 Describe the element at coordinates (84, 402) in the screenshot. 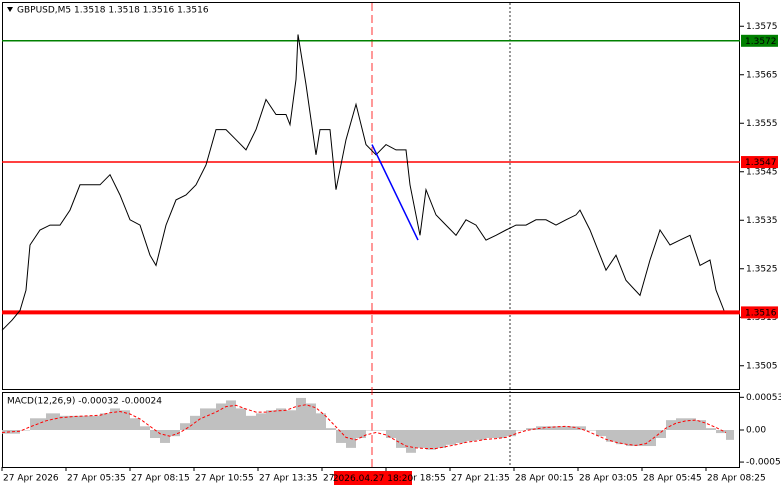

I see `macd-title: MACD(12,26,9) -0.00032 -0.00024` at that location.